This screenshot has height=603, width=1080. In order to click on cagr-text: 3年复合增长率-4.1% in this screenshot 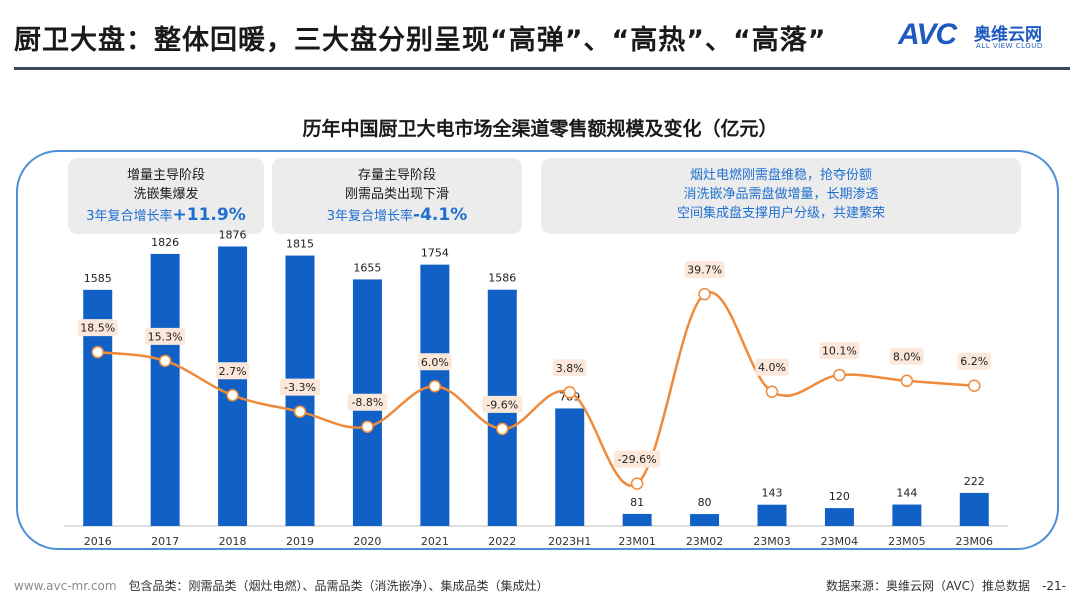, I will do `click(397, 215)`.